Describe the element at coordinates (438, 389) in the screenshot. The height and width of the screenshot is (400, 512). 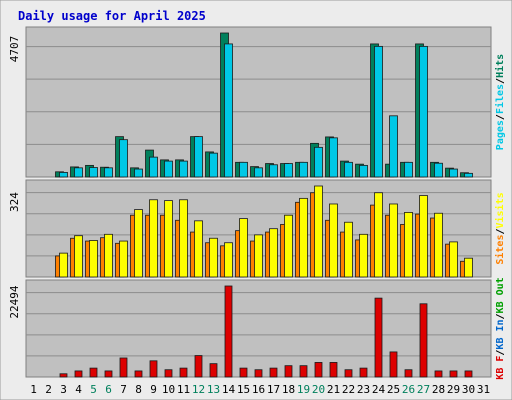
I see `x-tick-label: 28` at that location.